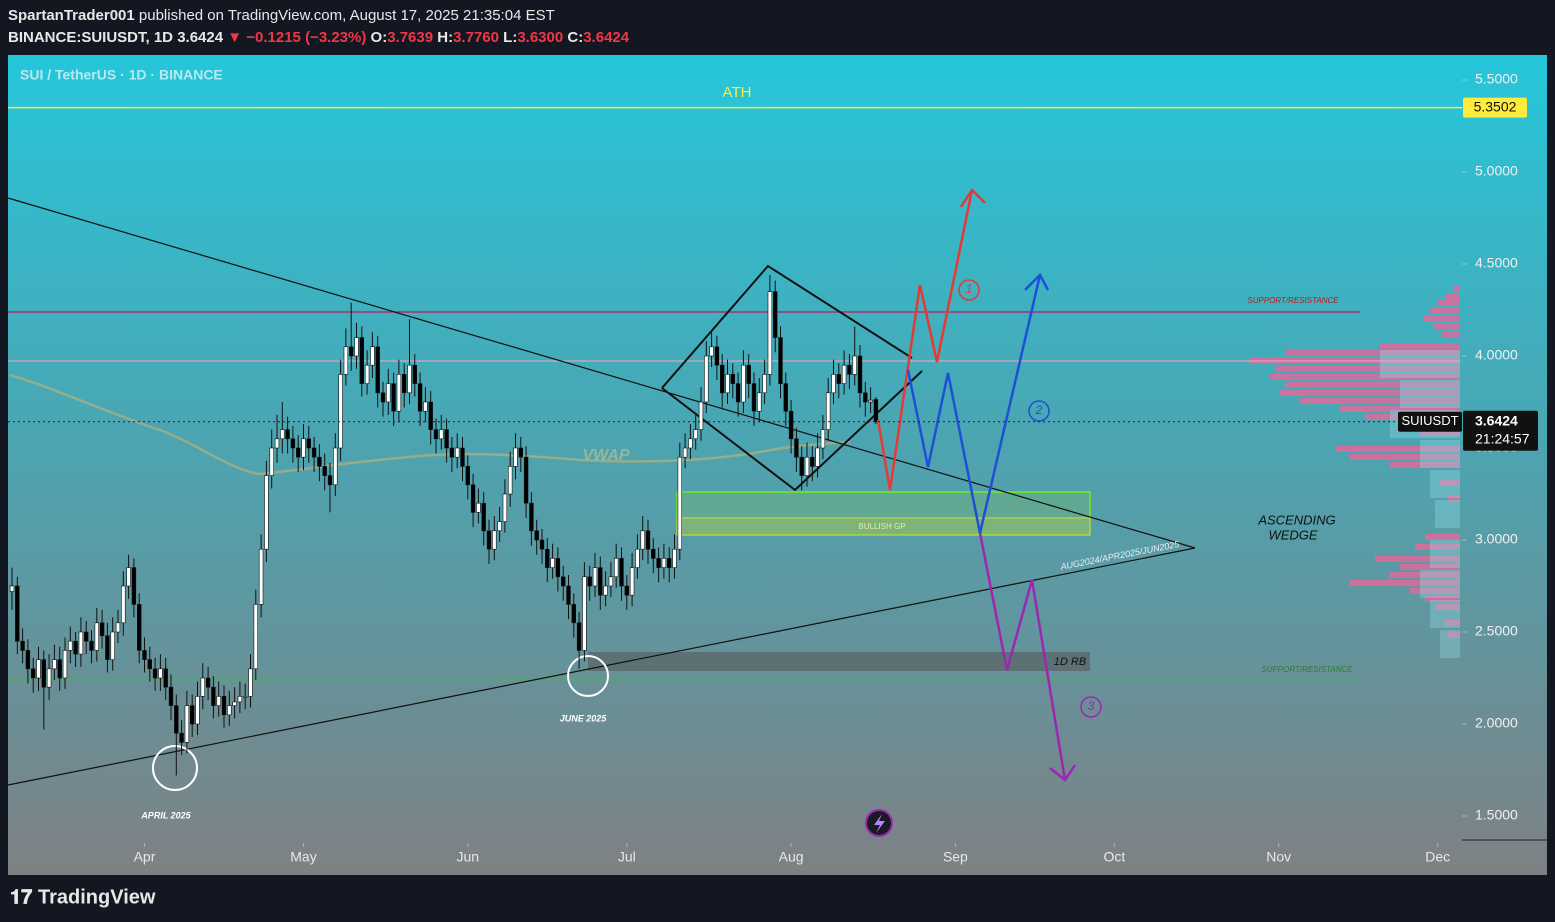 This screenshot has width=1555, height=922. I want to click on price-tag-label: 3.6424, so click(1496, 421).